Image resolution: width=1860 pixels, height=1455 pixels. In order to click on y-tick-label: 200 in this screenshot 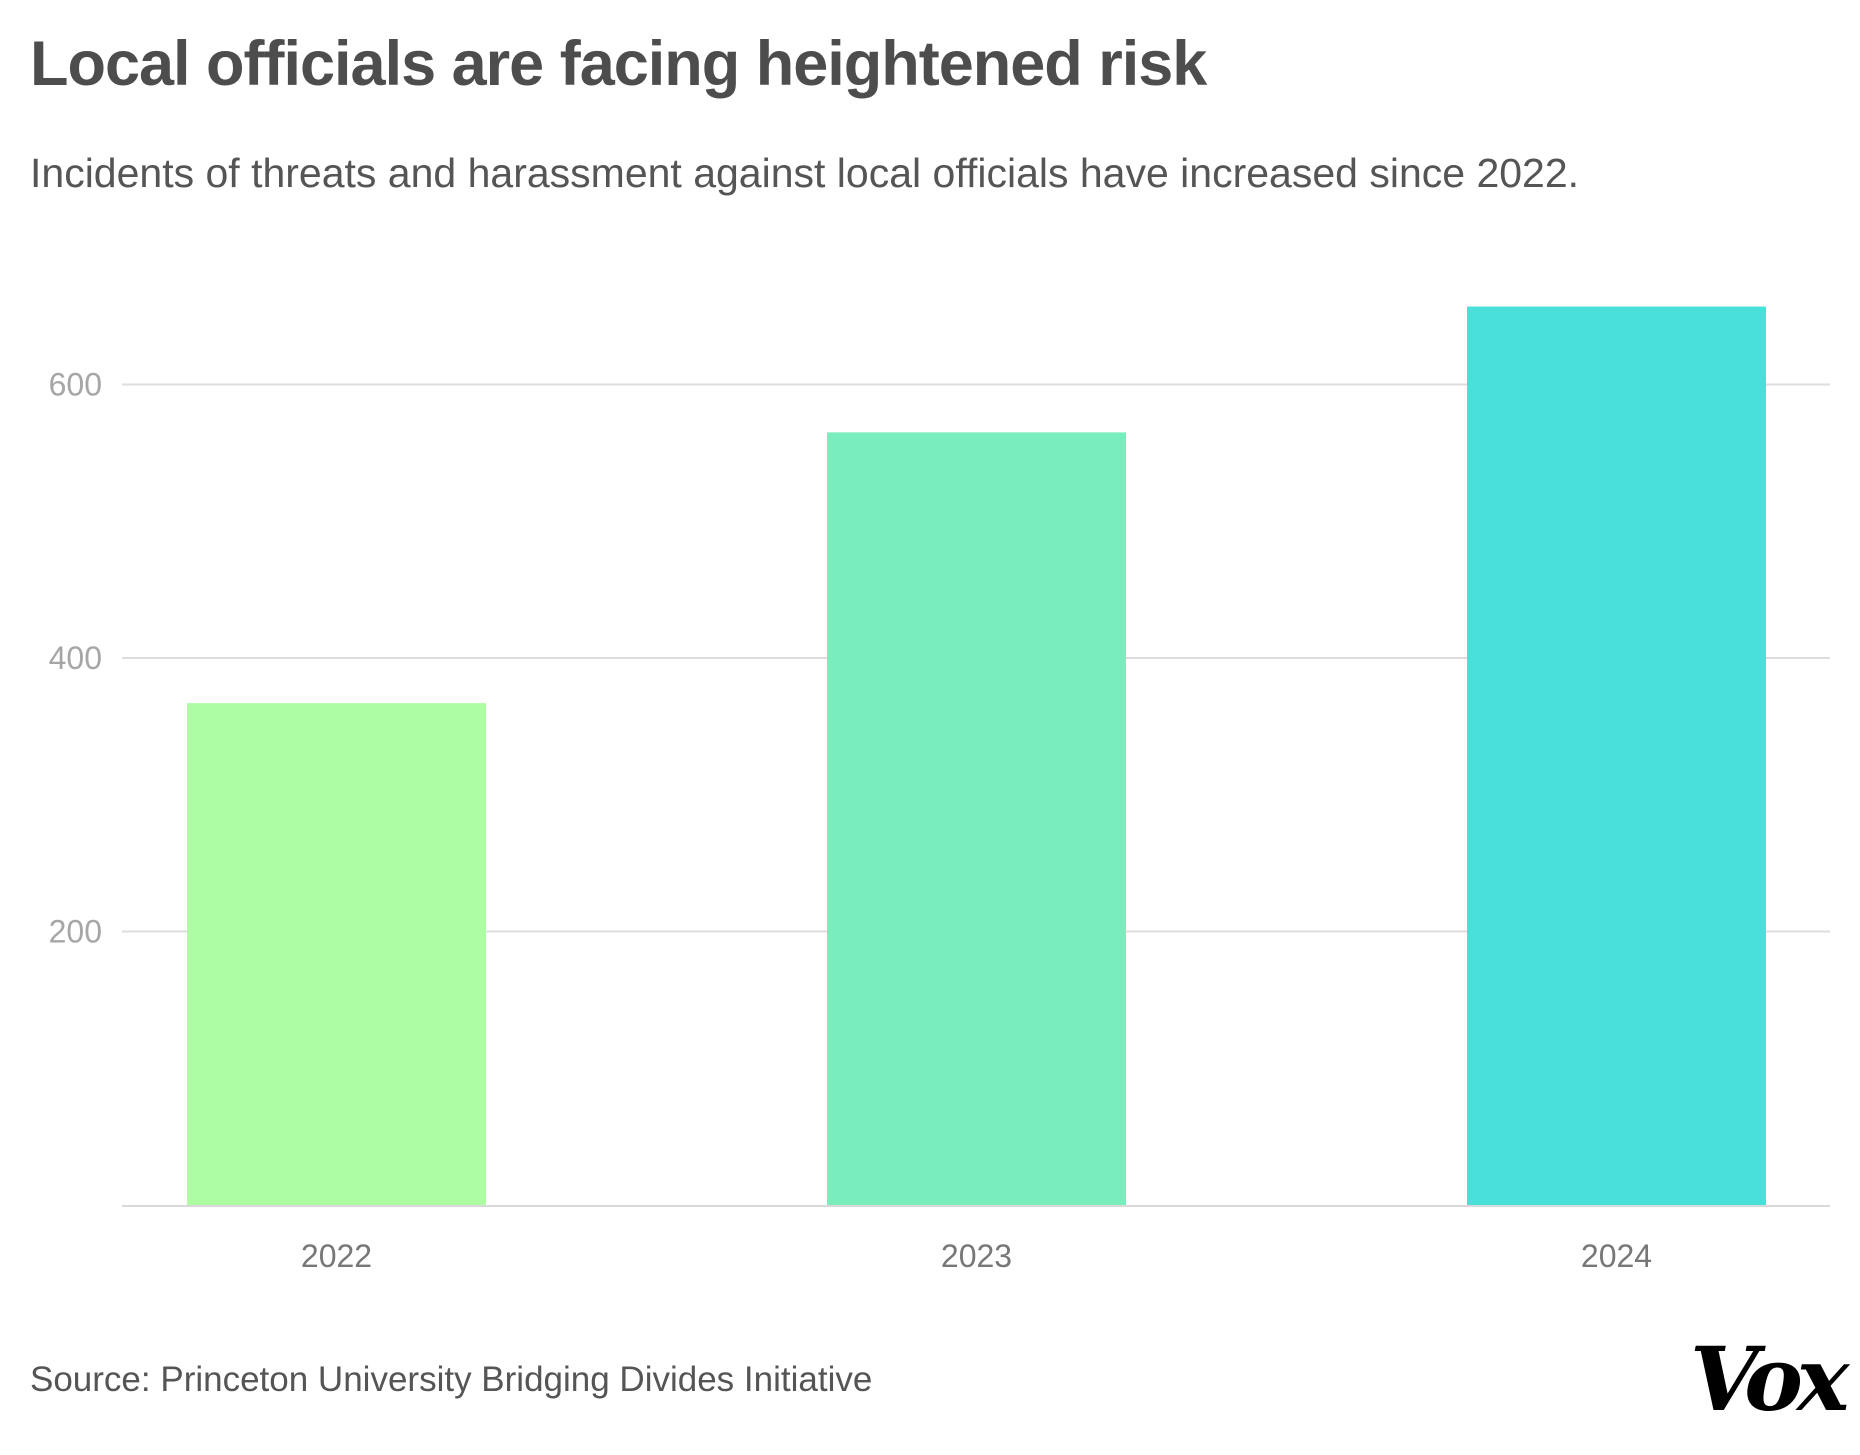, I will do `click(75, 932)`.